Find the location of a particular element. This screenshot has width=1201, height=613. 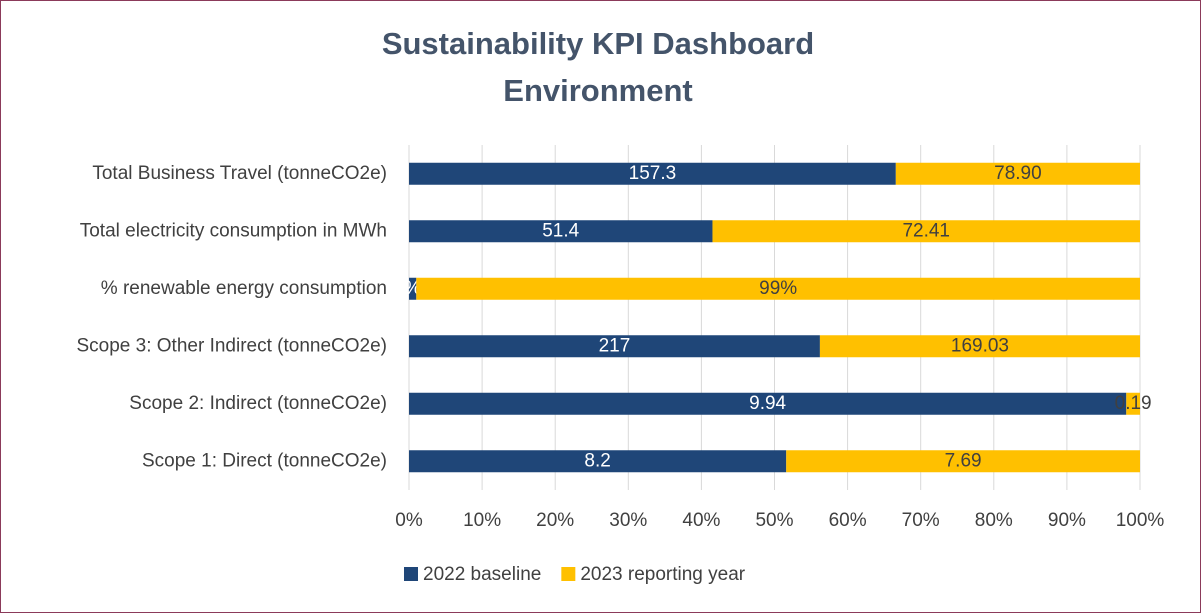

x-tick-label: 90% is located at coordinates (1067, 520).